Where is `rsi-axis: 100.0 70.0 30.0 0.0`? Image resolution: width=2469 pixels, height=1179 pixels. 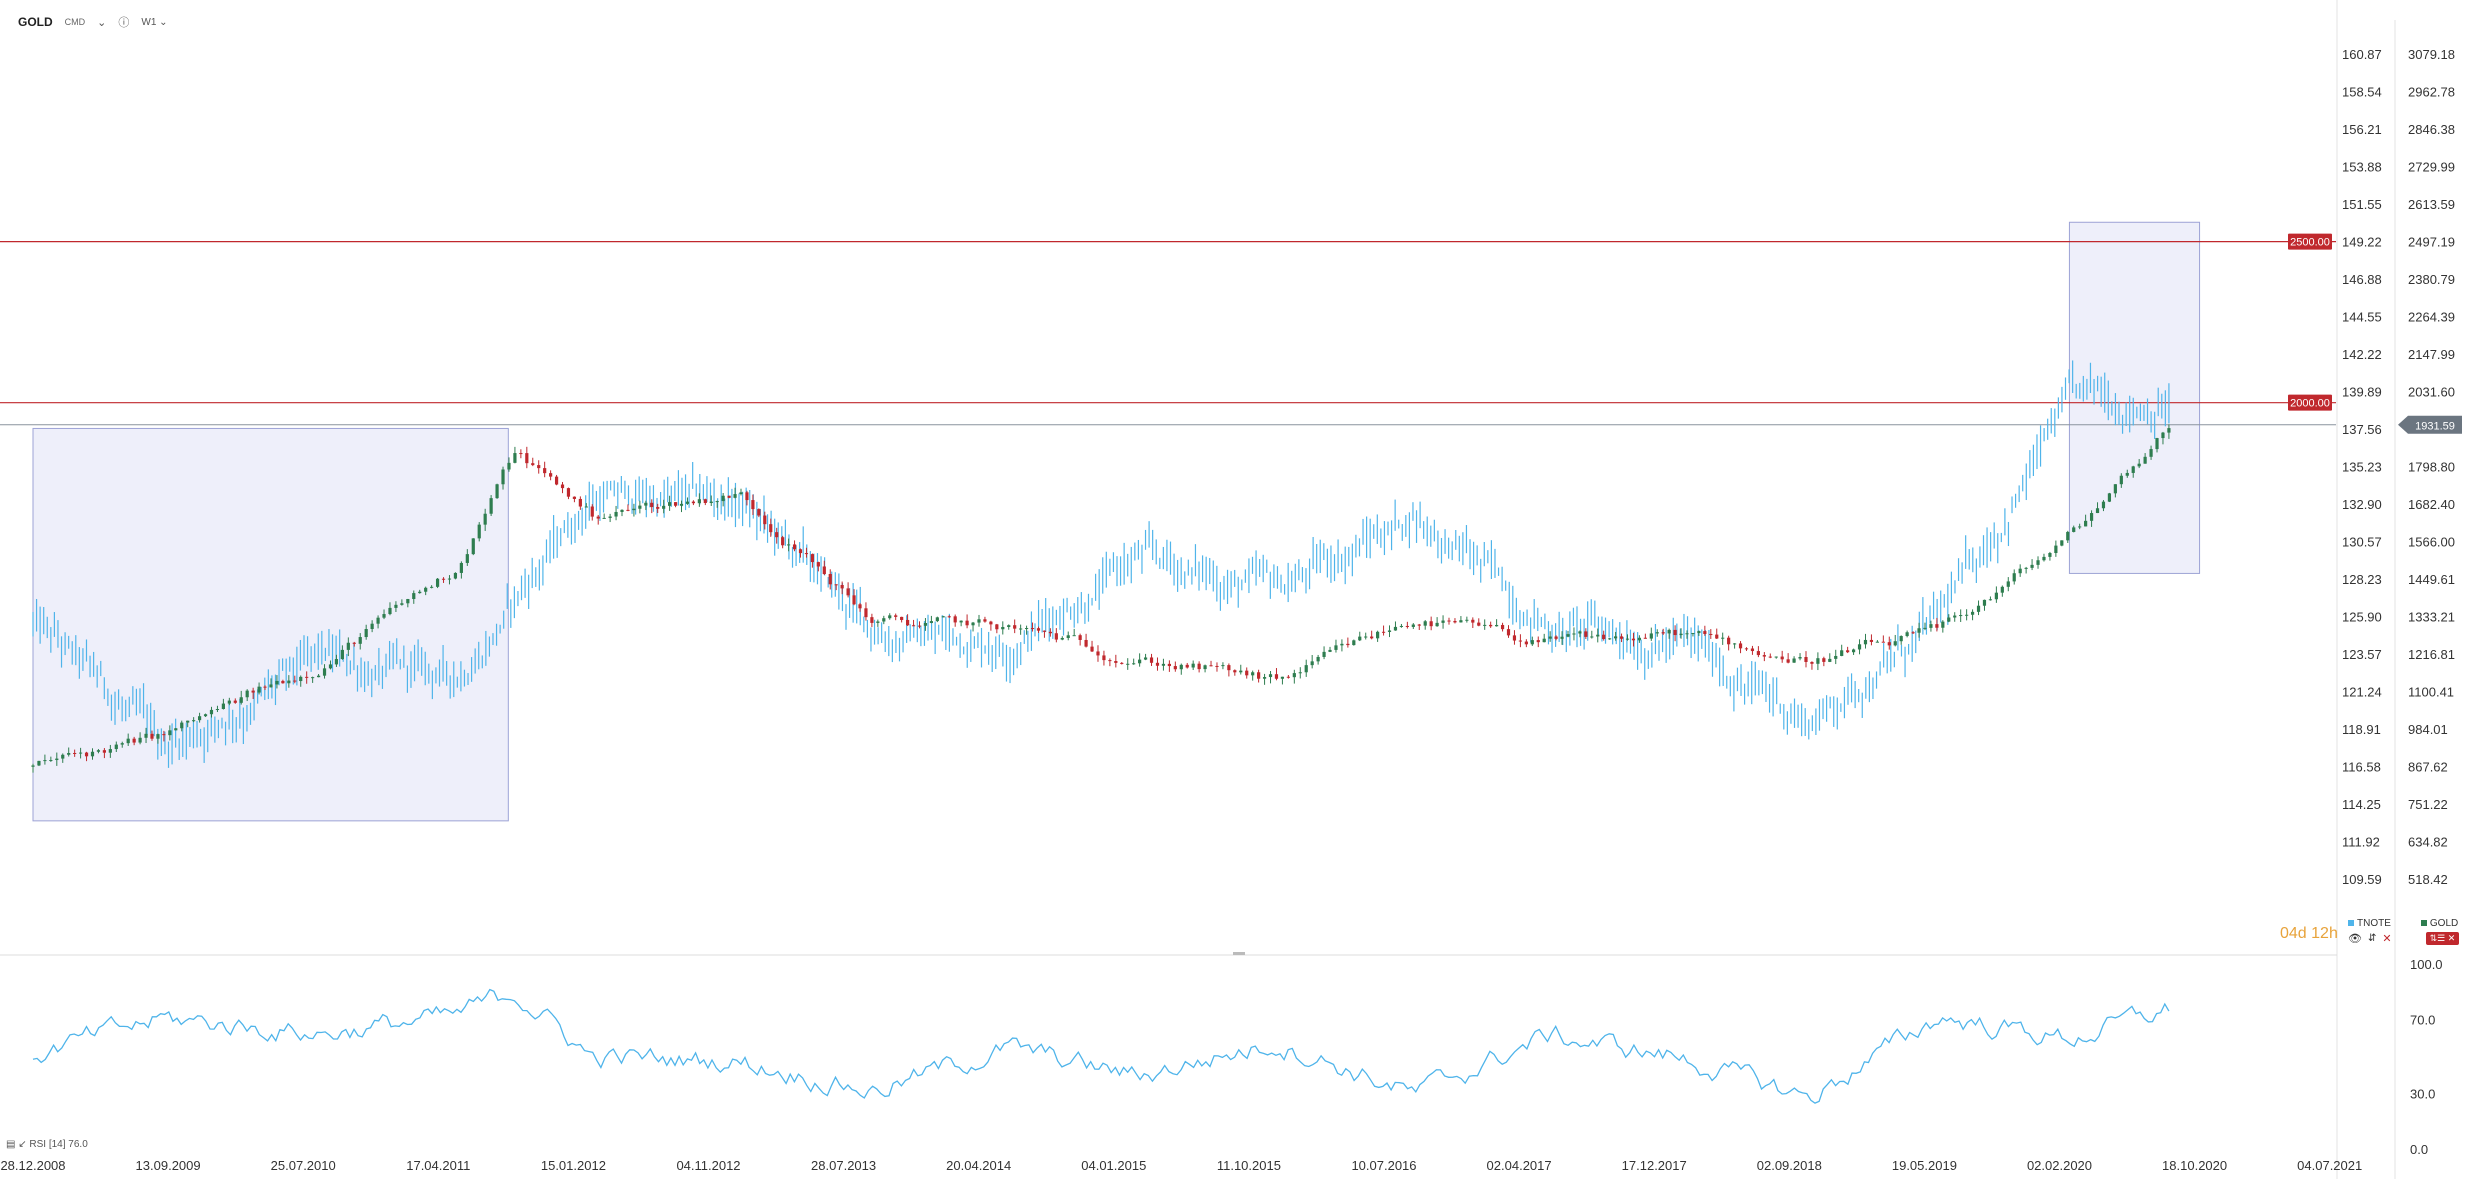 rsi-axis: 100.0 70.0 30.0 0.0 is located at coordinates (2426, 1057).